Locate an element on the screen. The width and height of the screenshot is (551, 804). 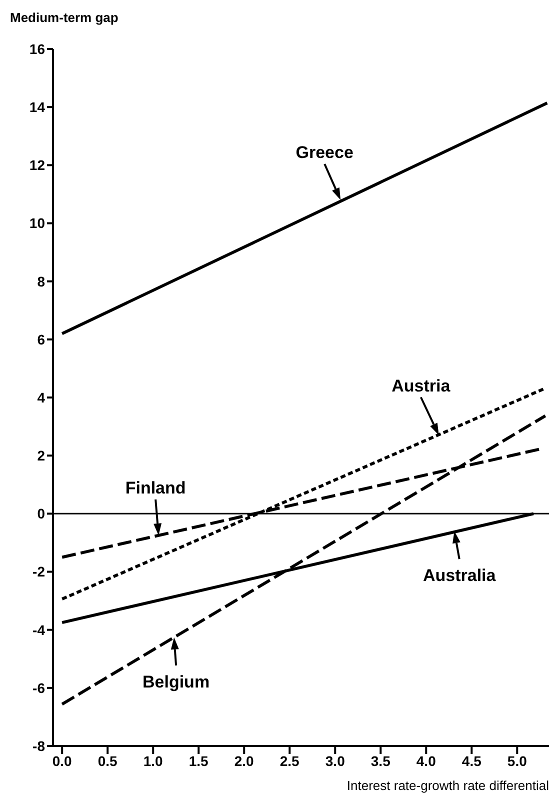
y-tick-label: 2 is located at coordinates (41, 456).